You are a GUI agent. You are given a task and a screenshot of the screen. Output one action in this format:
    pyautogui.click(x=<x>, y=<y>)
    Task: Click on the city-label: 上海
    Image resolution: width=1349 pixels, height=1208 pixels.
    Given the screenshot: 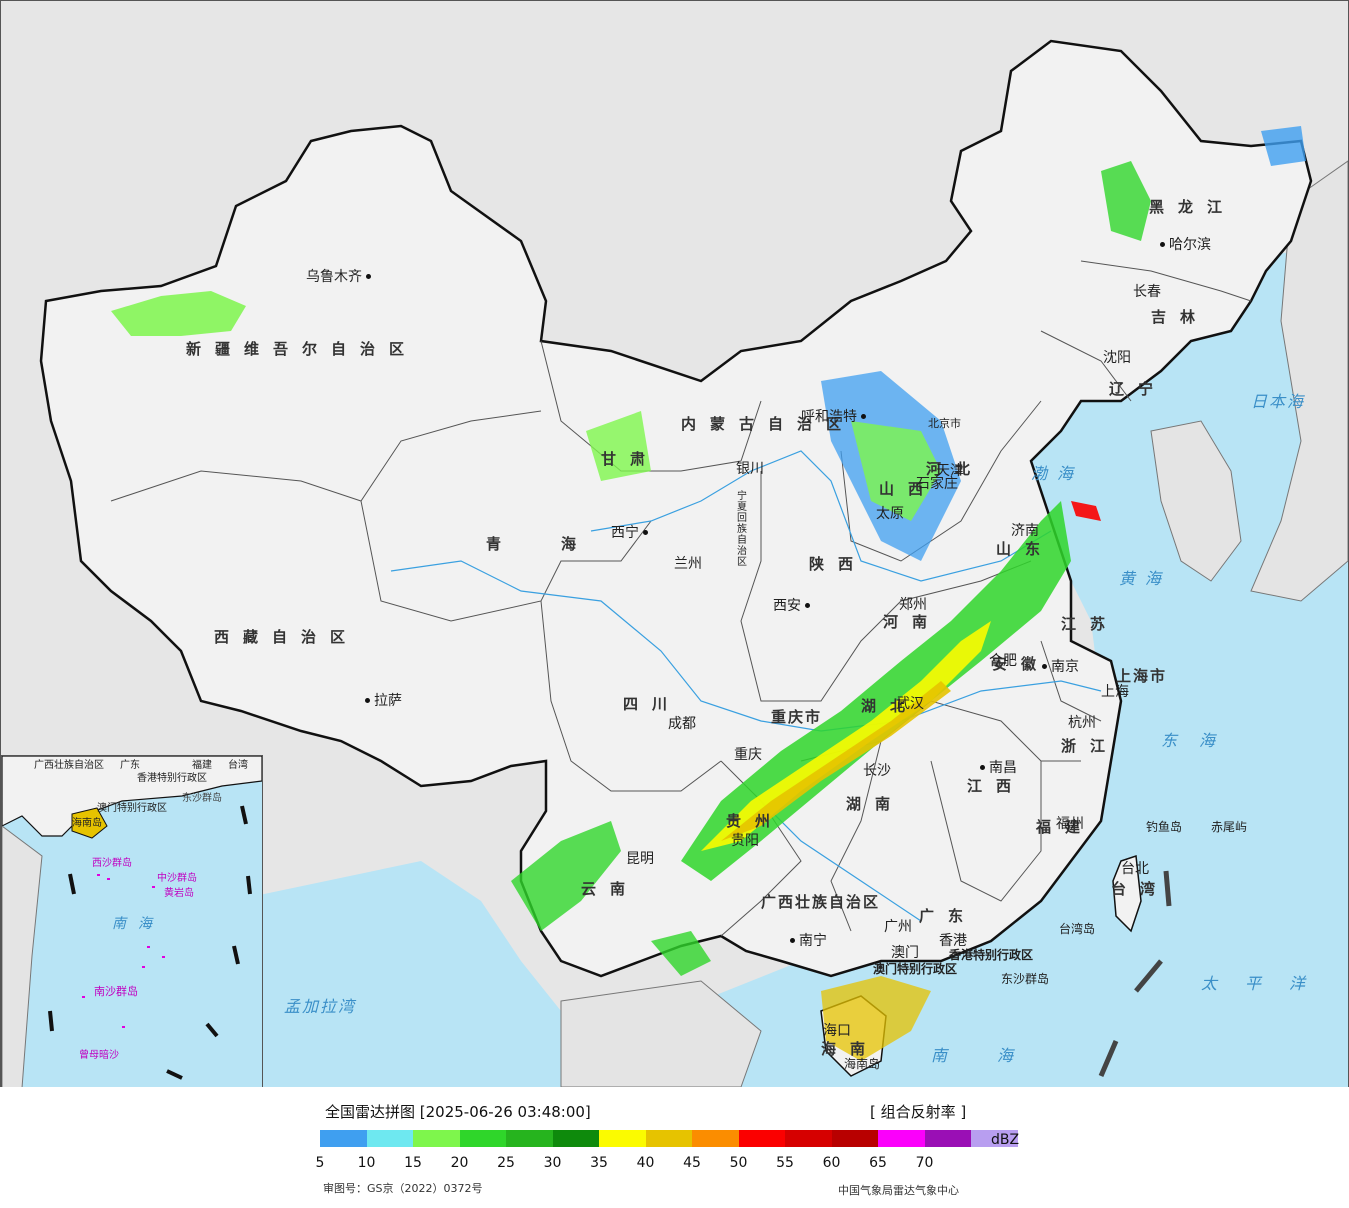 What is the action you would take?
    pyautogui.click(x=1115, y=692)
    